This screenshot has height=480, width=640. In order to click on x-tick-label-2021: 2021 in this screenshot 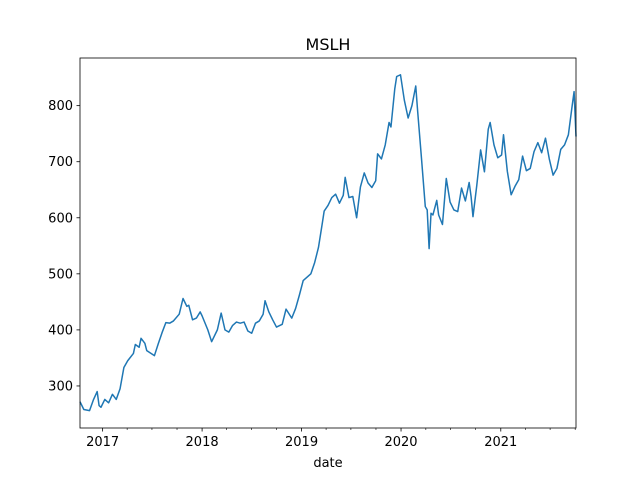, I will do `click(500, 442)`.